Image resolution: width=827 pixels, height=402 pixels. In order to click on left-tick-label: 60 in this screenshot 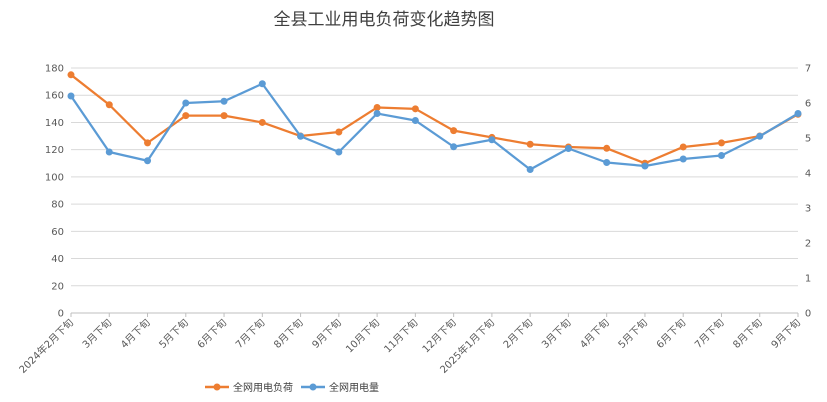, I will do `click(57, 232)`.